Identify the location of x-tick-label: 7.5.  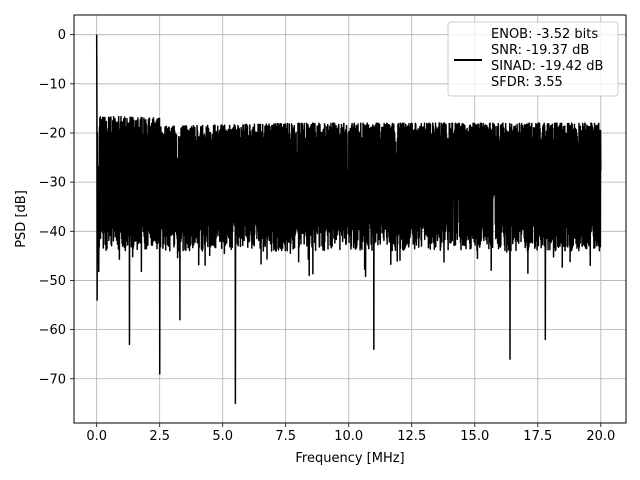
(285, 436).